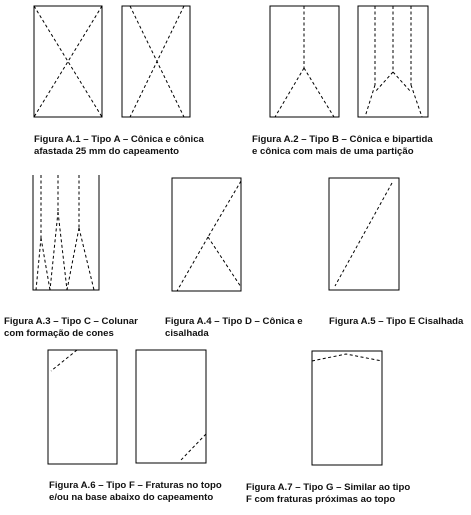 This screenshot has height=515, width=471. I want to click on caption-figure-a3-line1: Figura A.3 – Tipo C – Colunar, so click(71, 321).